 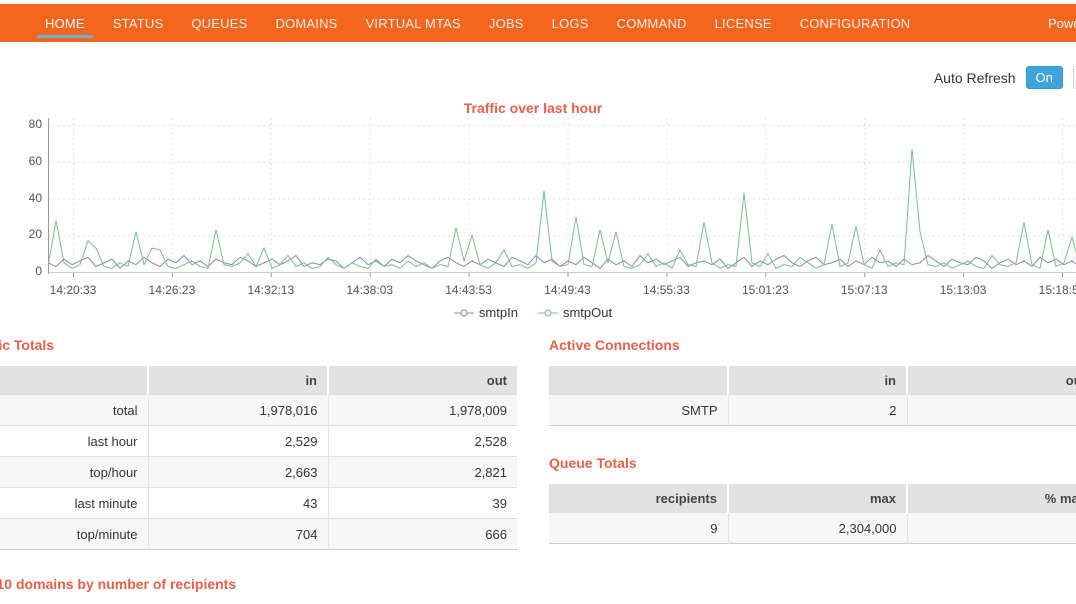 I want to click on table-row: top/minute 704 666, so click(x=258, y=534).